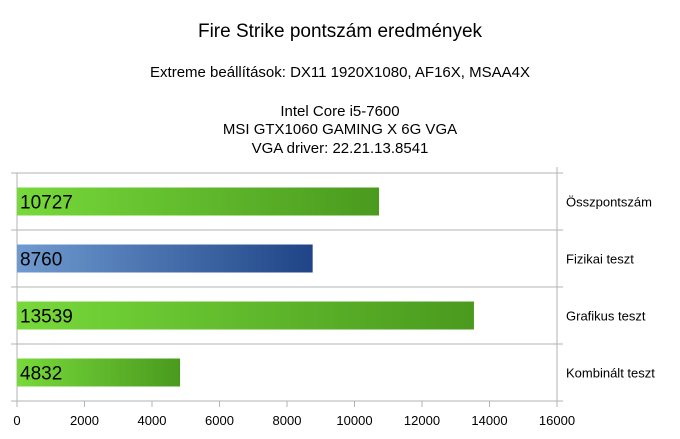  What do you see at coordinates (16, 420) in the screenshot?
I see `x-tick-label: 0` at bounding box center [16, 420].